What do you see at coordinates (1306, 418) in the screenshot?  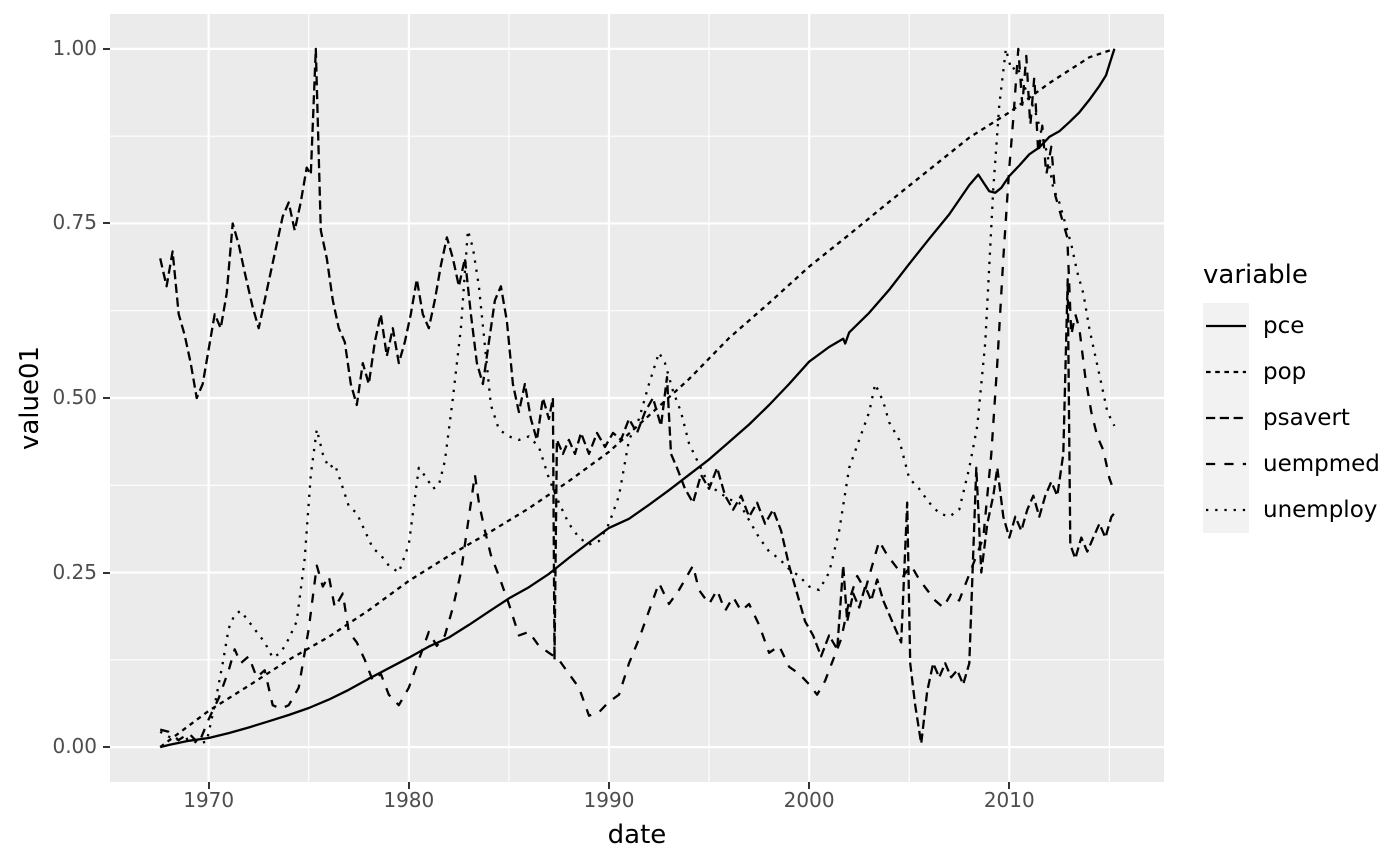 I see `legend-item-label: psavert` at bounding box center [1306, 418].